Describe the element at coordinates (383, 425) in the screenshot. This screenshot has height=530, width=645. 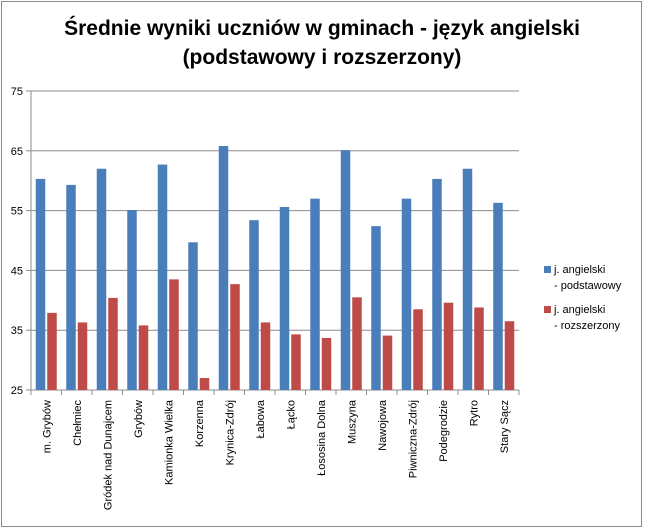
I see `x-tick-label: Nawojowa` at that location.